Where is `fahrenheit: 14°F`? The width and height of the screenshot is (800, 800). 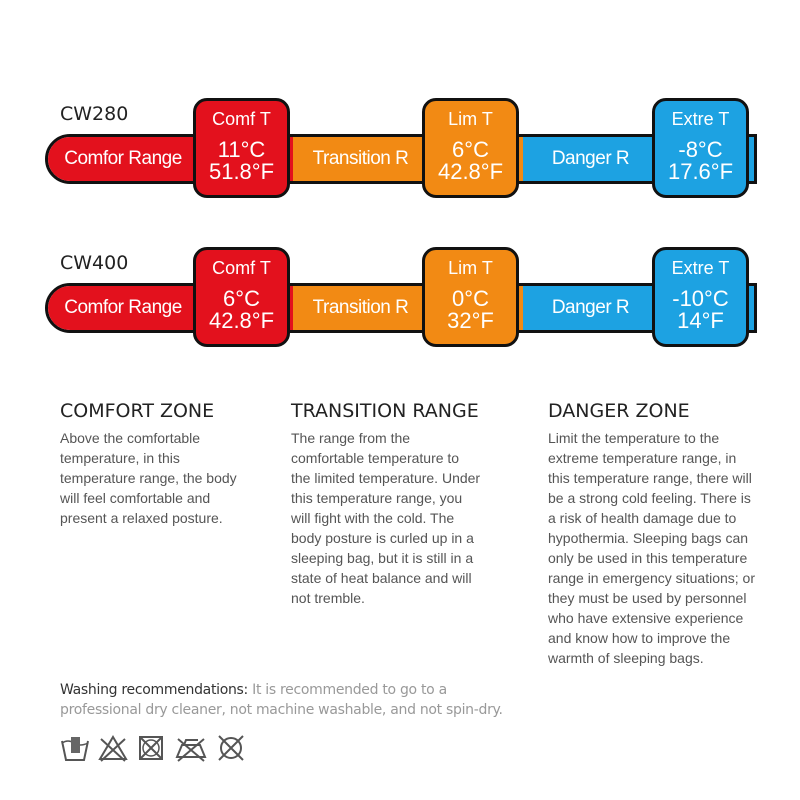
fahrenheit: 14°F is located at coordinates (700, 320).